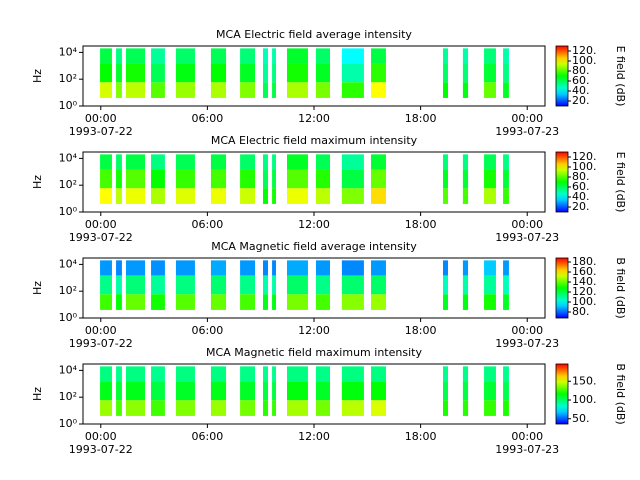 Image resolution: width=640 pixels, height=480 pixels. I want to click on y-tick-label: 10⁴, so click(68, 51).